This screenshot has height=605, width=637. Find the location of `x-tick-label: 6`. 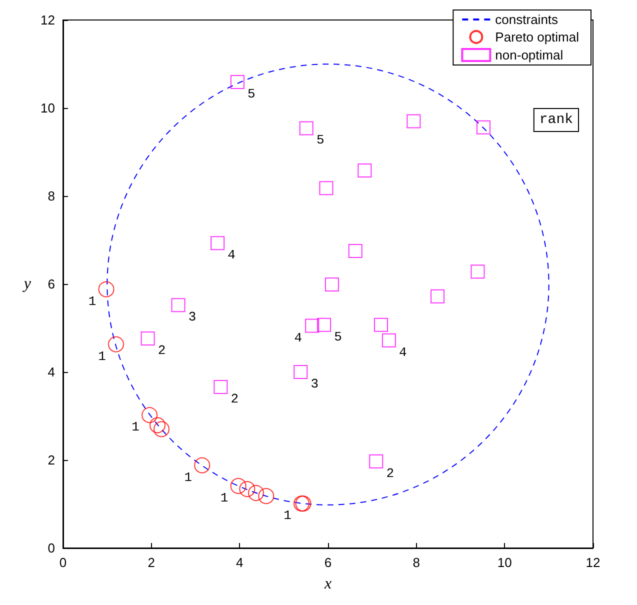

x-tick-label: 6 is located at coordinates (328, 562).